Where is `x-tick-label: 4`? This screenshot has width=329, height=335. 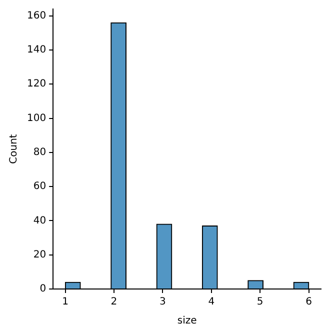
x-tick-label: 4 is located at coordinates (211, 302).